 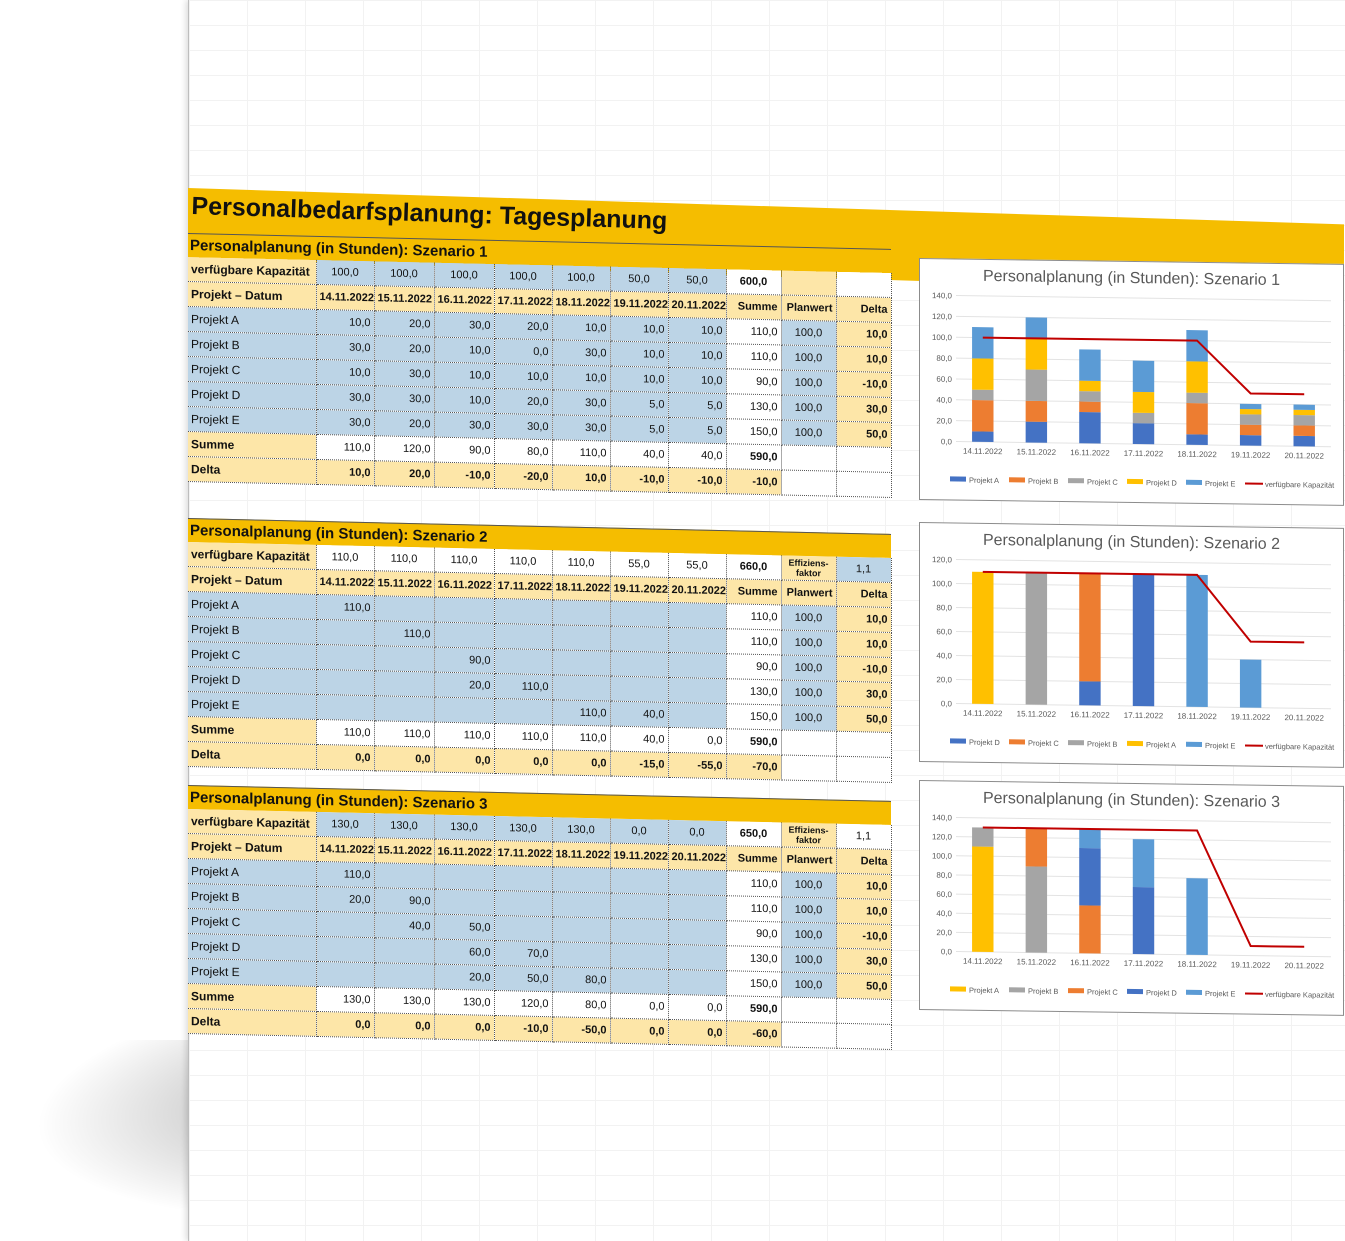 I want to click on capacity-cell: 50,0, so click(x=697, y=280).